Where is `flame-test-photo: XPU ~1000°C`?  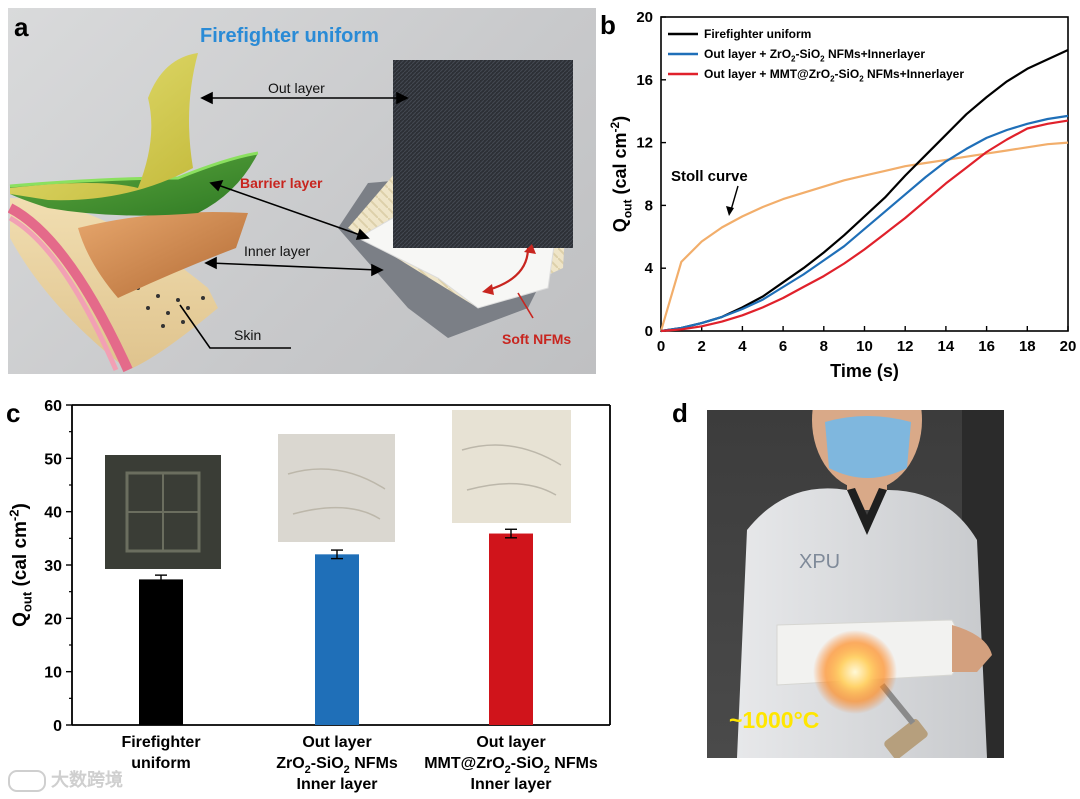
flame-test-photo: XPU ~1000°C is located at coordinates (866, 584).